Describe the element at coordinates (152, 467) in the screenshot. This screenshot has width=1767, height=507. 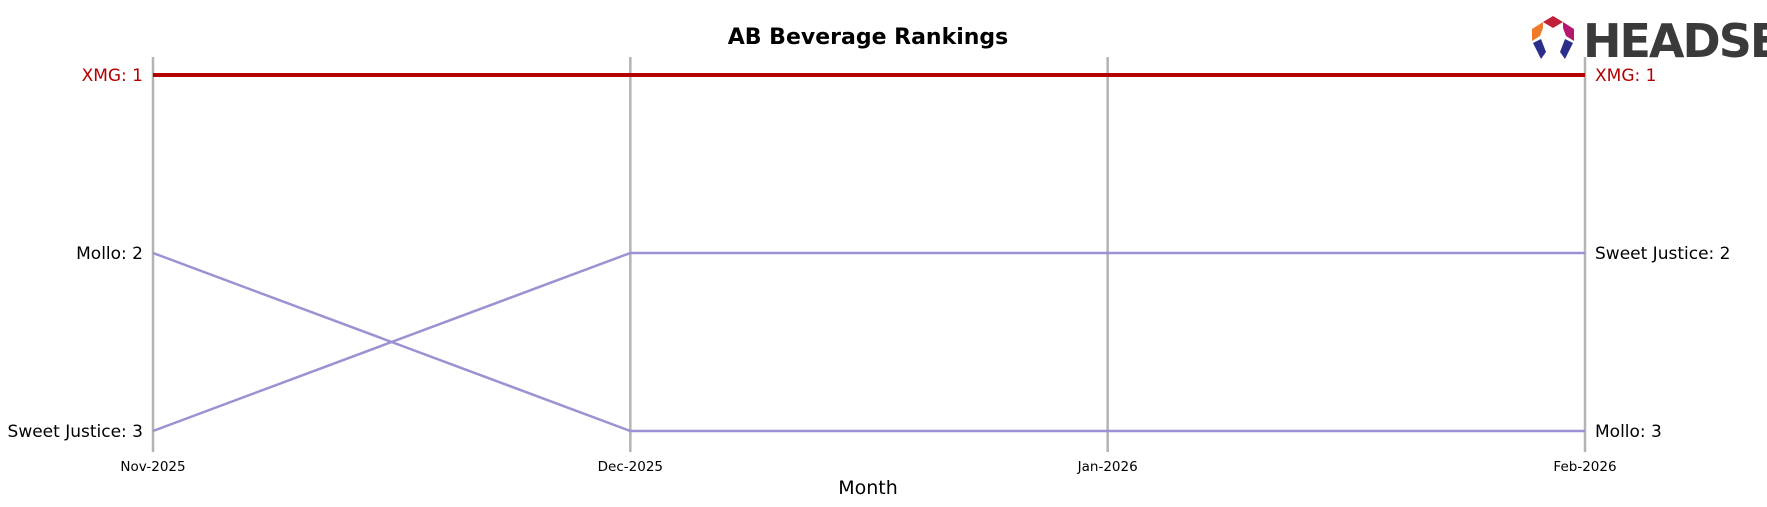
I see `x-tick-label: Nov-2025` at that location.